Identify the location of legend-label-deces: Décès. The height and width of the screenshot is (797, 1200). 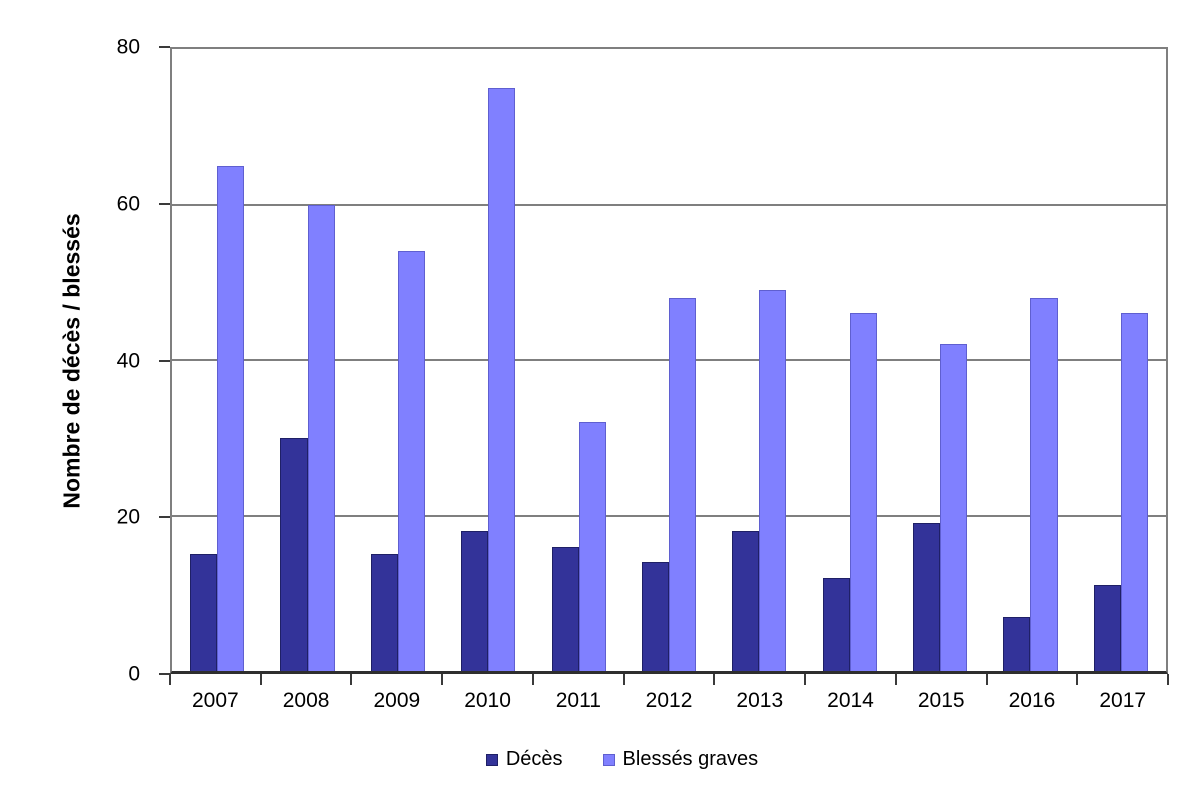
(534, 759).